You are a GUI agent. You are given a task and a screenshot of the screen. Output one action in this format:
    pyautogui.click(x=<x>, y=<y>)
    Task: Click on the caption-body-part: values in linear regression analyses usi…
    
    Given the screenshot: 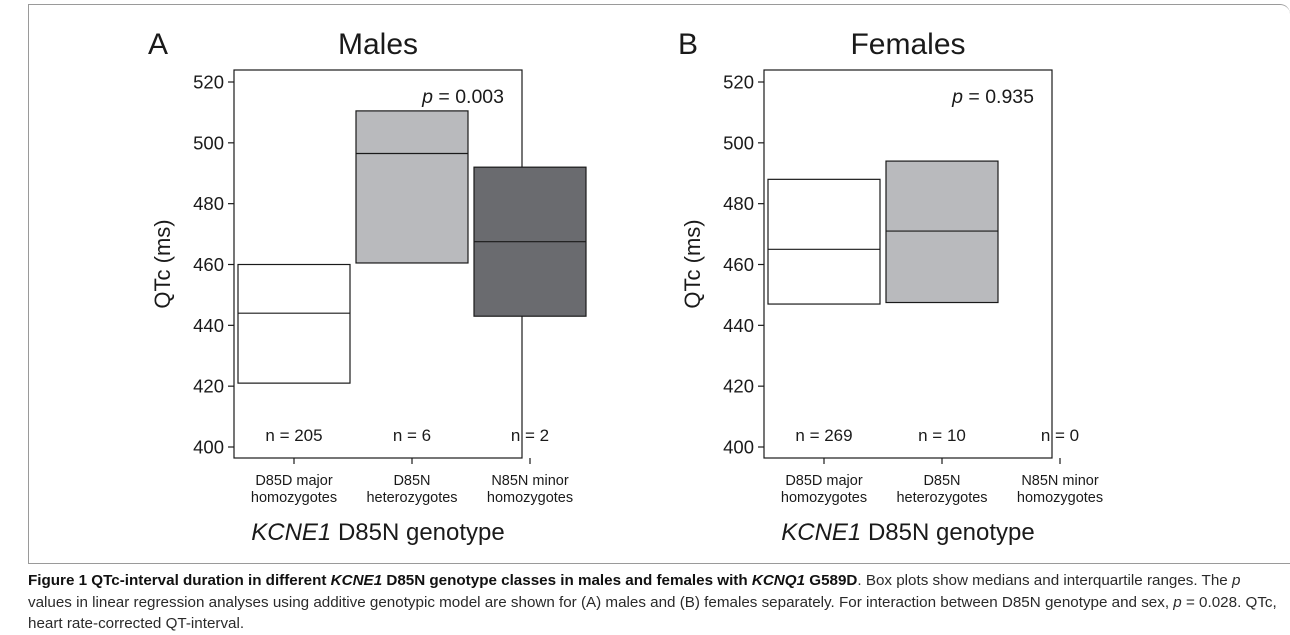 What is the action you would take?
    pyautogui.click(x=601, y=602)
    